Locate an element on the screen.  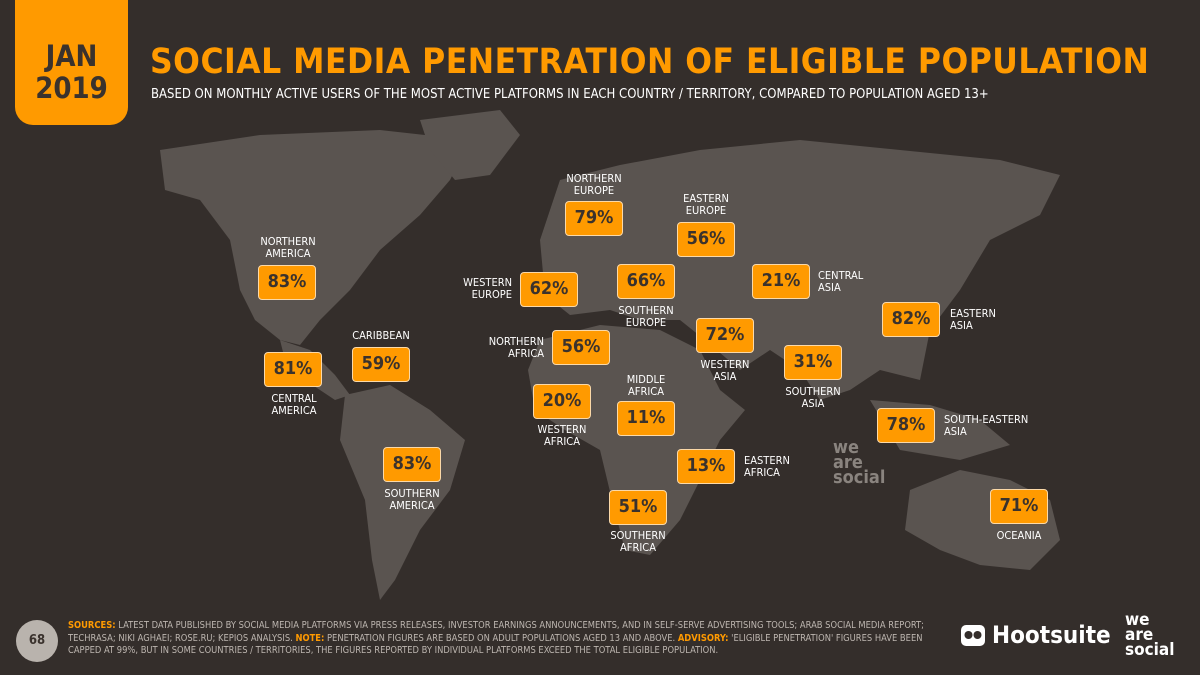
value-box-southern-asia: 31% is located at coordinates (813, 362).